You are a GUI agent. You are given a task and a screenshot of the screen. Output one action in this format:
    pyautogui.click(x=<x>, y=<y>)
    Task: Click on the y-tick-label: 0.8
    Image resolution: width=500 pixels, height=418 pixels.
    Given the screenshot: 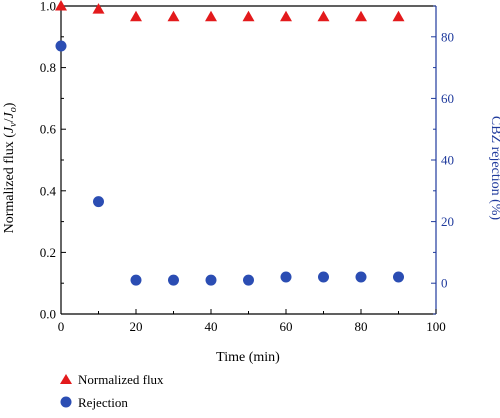 What is the action you would take?
    pyautogui.click(x=48, y=67)
    